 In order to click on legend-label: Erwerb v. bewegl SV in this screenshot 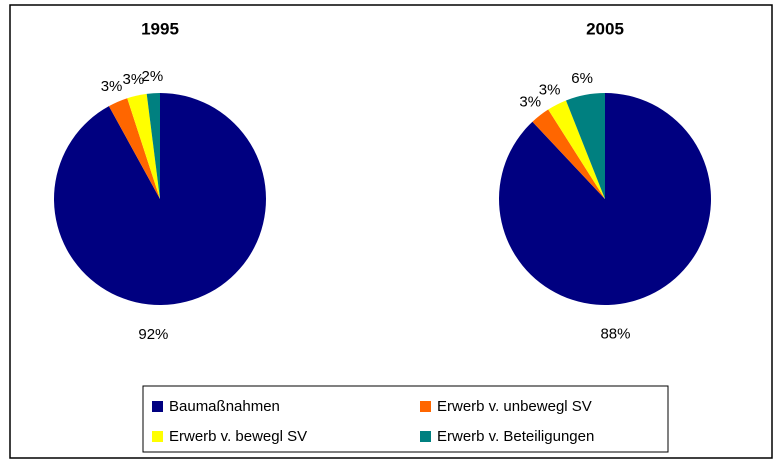, I will do `click(238, 436)`.